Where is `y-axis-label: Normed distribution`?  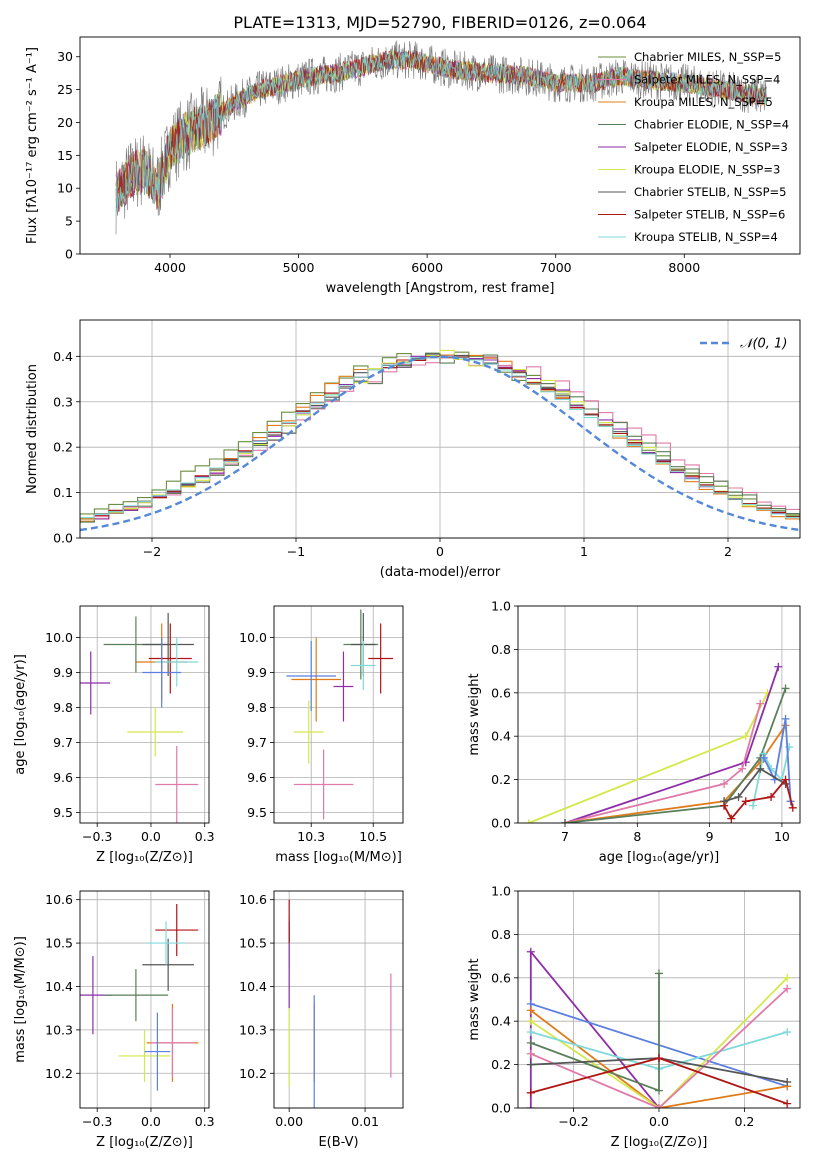
y-axis-label: Normed distribution is located at coordinates (32, 429).